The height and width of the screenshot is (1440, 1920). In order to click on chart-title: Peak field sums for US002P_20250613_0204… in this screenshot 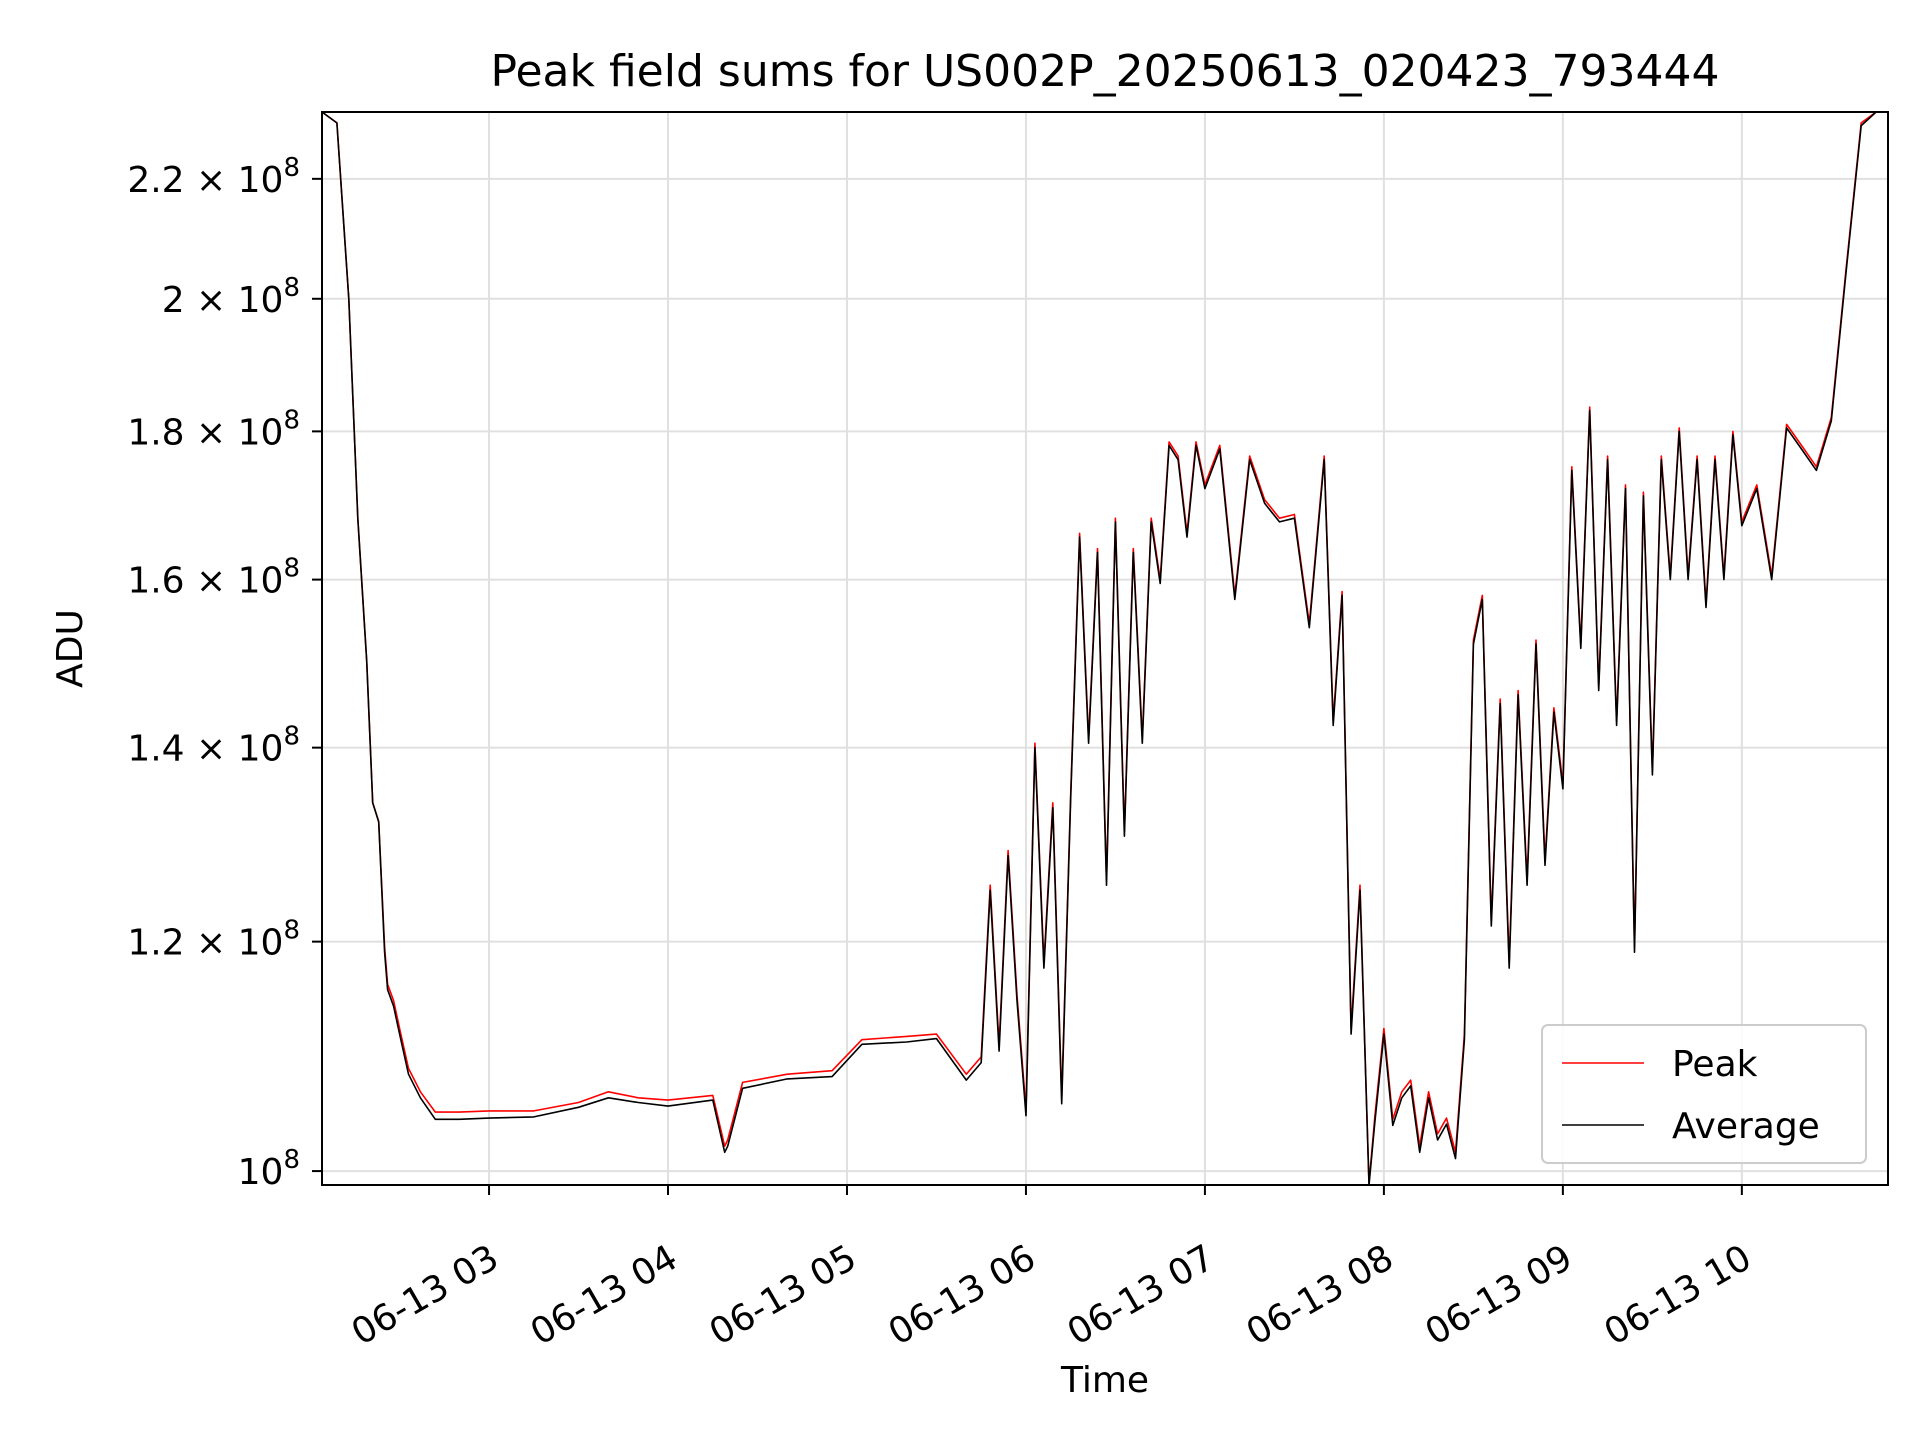, I will do `click(1105, 71)`.